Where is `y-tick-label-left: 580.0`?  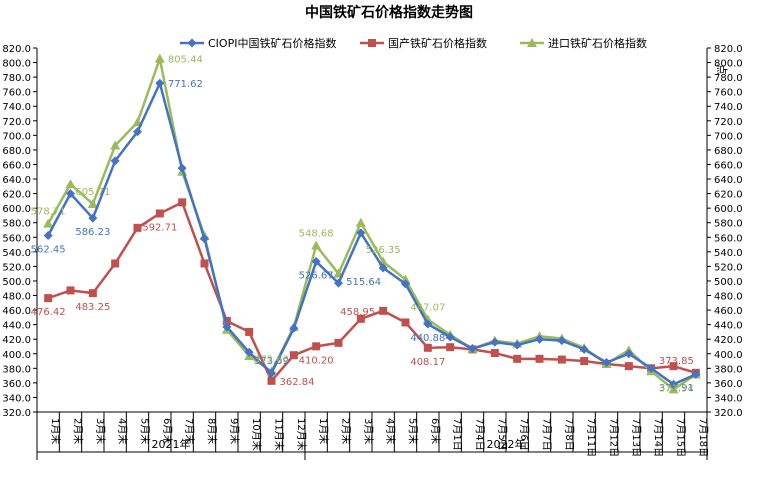
y-tick-label-left: 580.0 is located at coordinates (16, 224).